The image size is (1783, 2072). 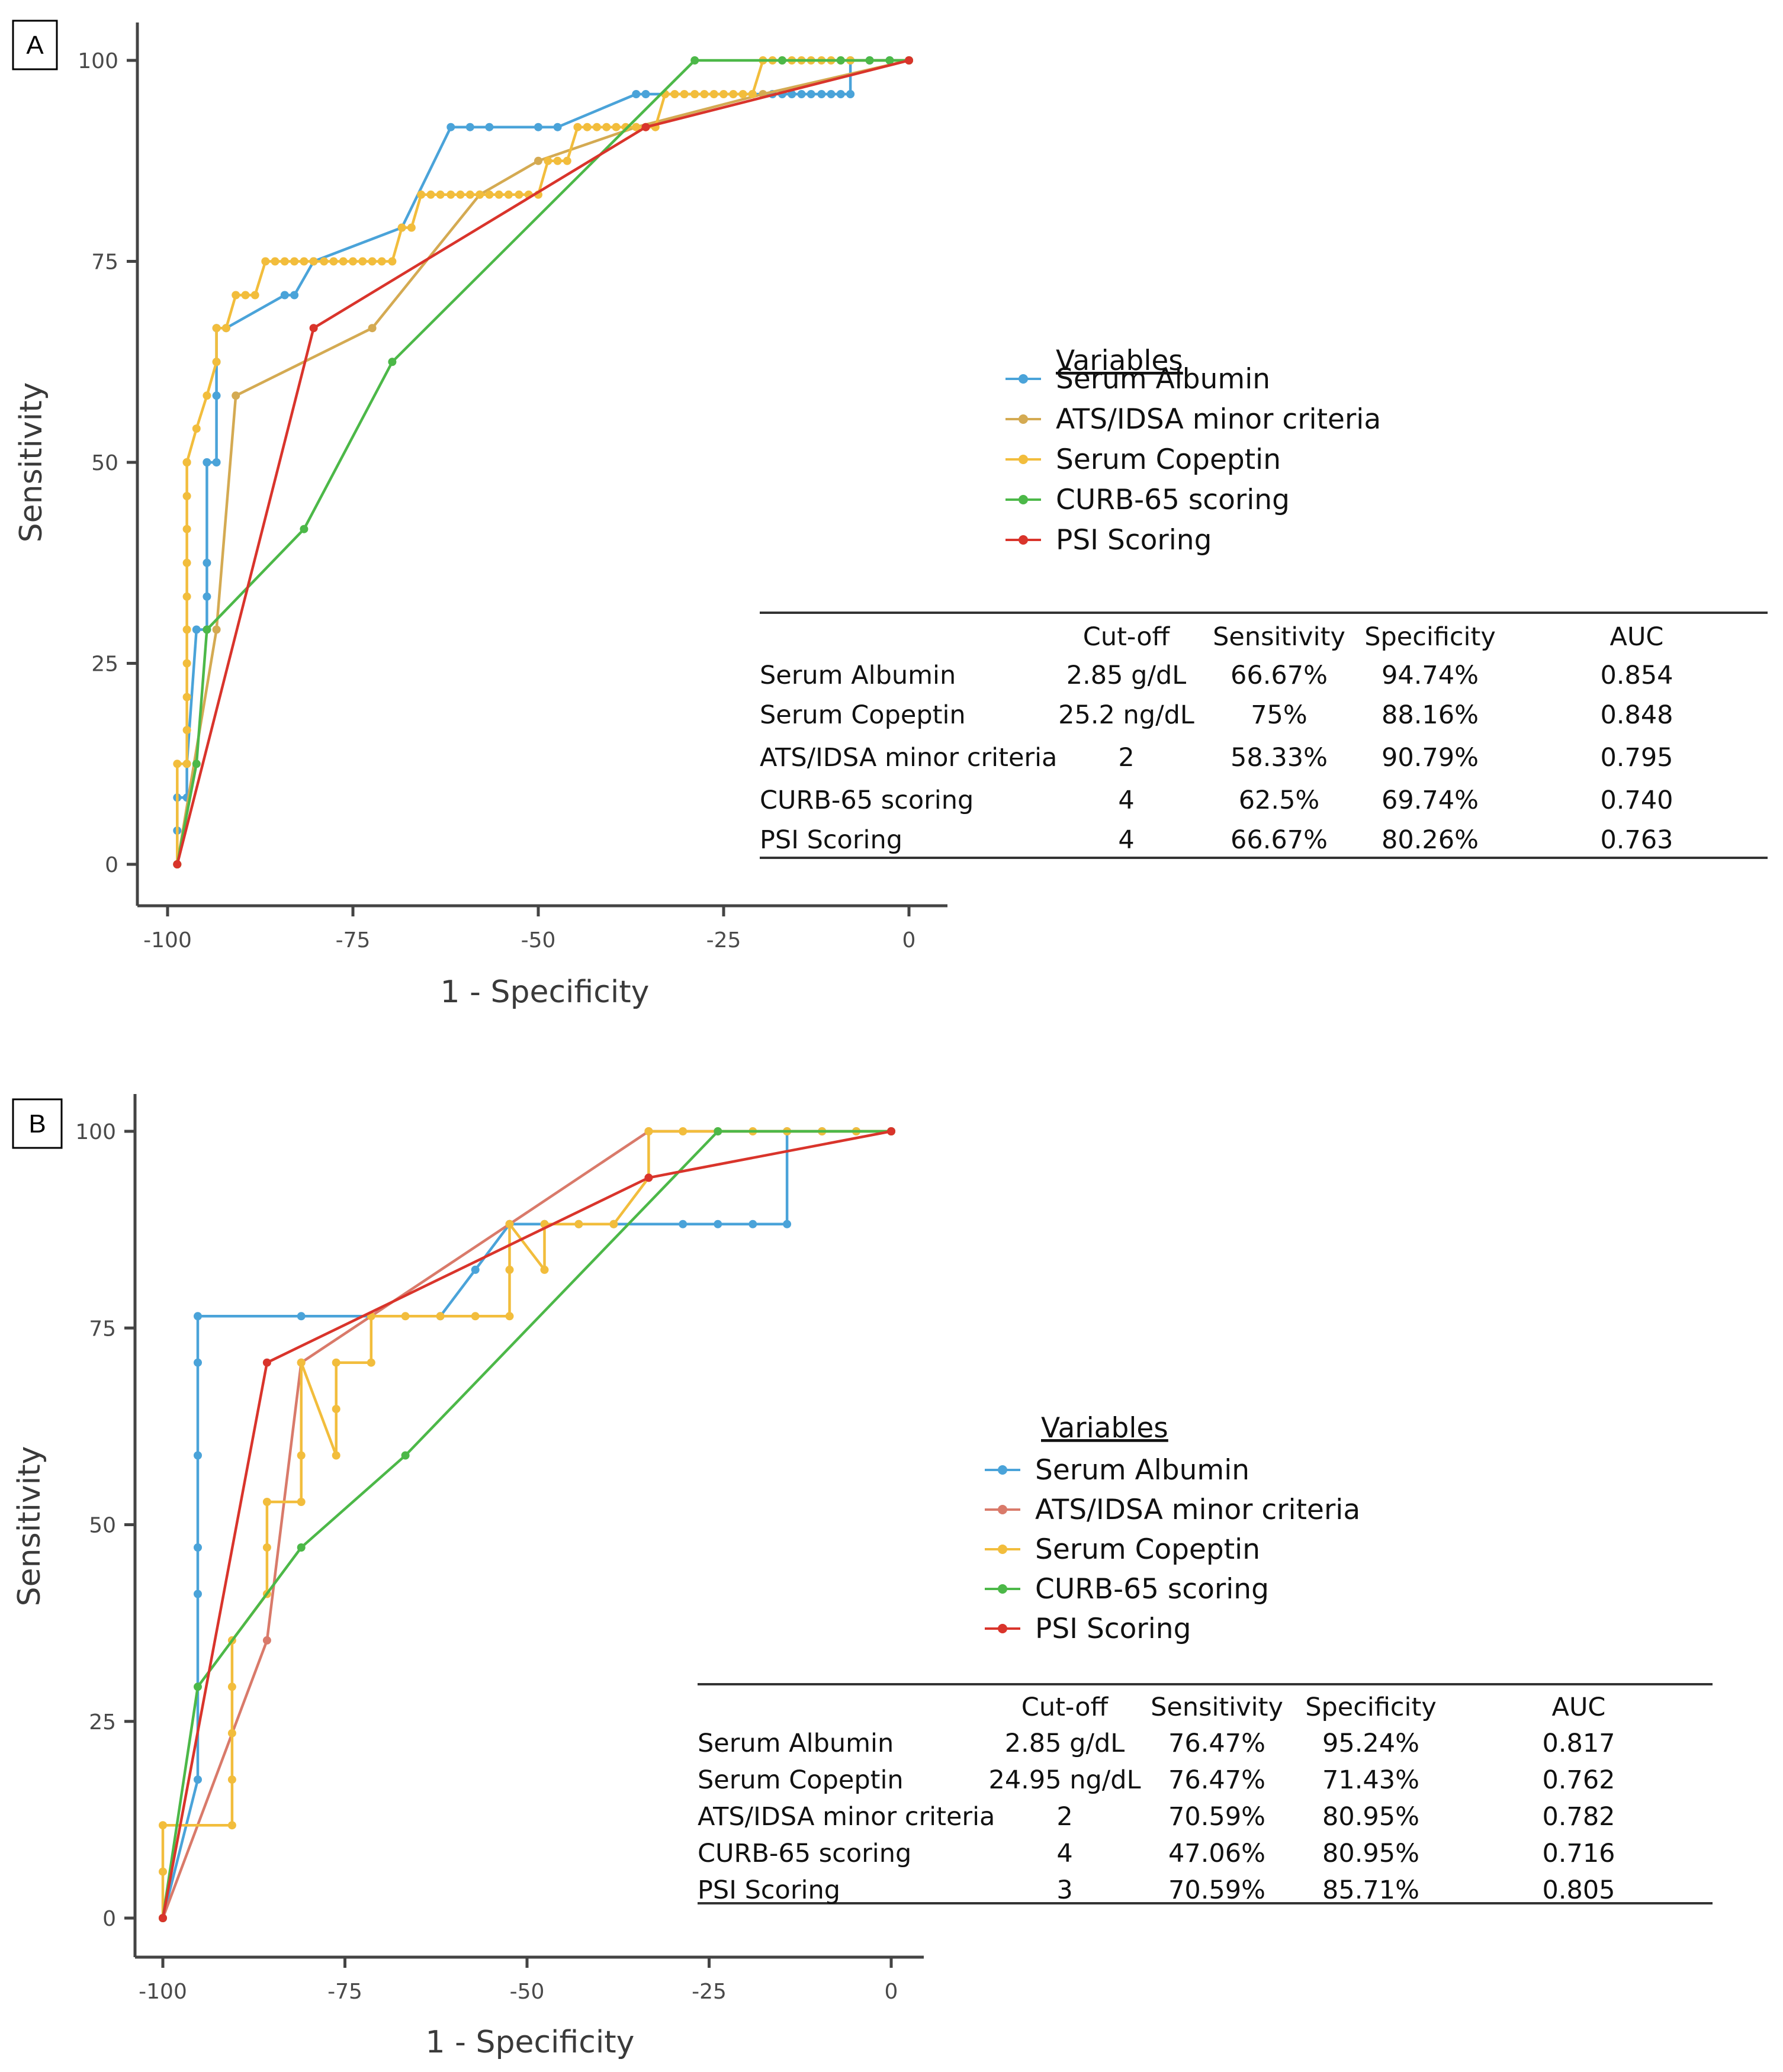 I want to click on table-cell: 3, so click(x=1064, y=1890).